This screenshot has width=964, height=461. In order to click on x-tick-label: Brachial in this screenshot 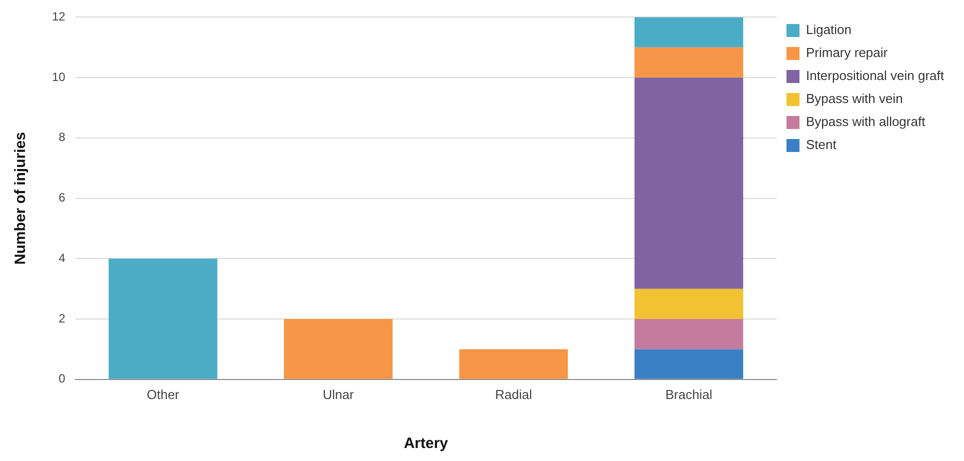, I will do `click(688, 394)`.